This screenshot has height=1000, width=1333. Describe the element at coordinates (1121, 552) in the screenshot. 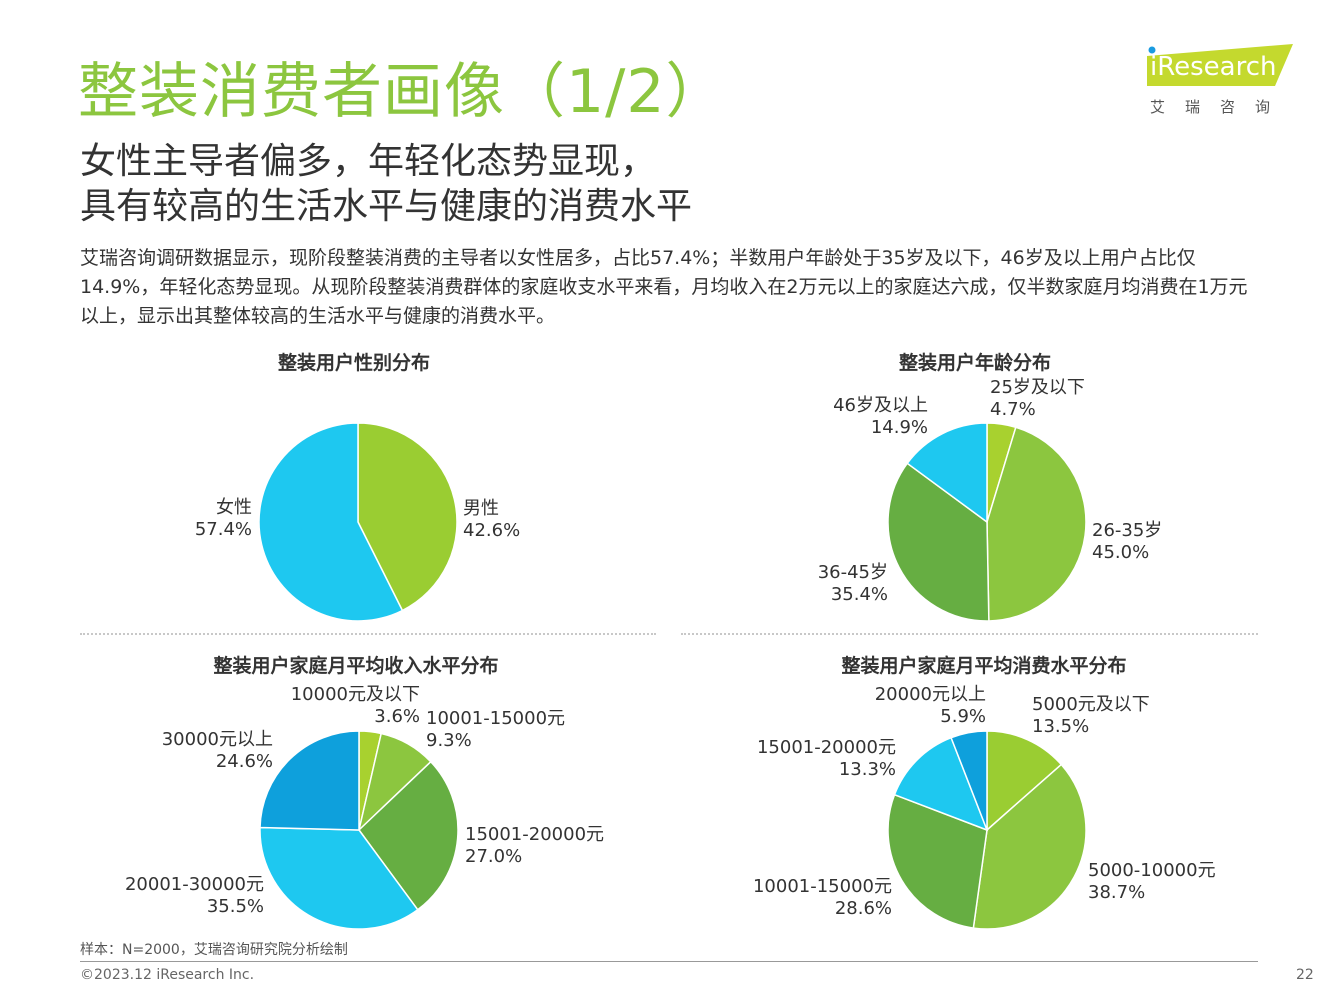

I see `label-age-26-35-value: 45.0%` at that location.